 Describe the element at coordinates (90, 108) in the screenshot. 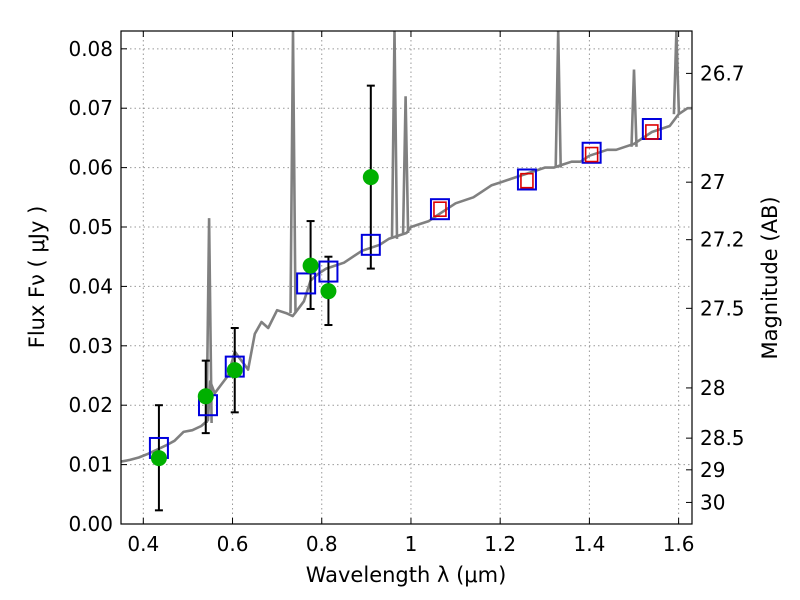

I see `y-tick-label: 0.07` at that location.